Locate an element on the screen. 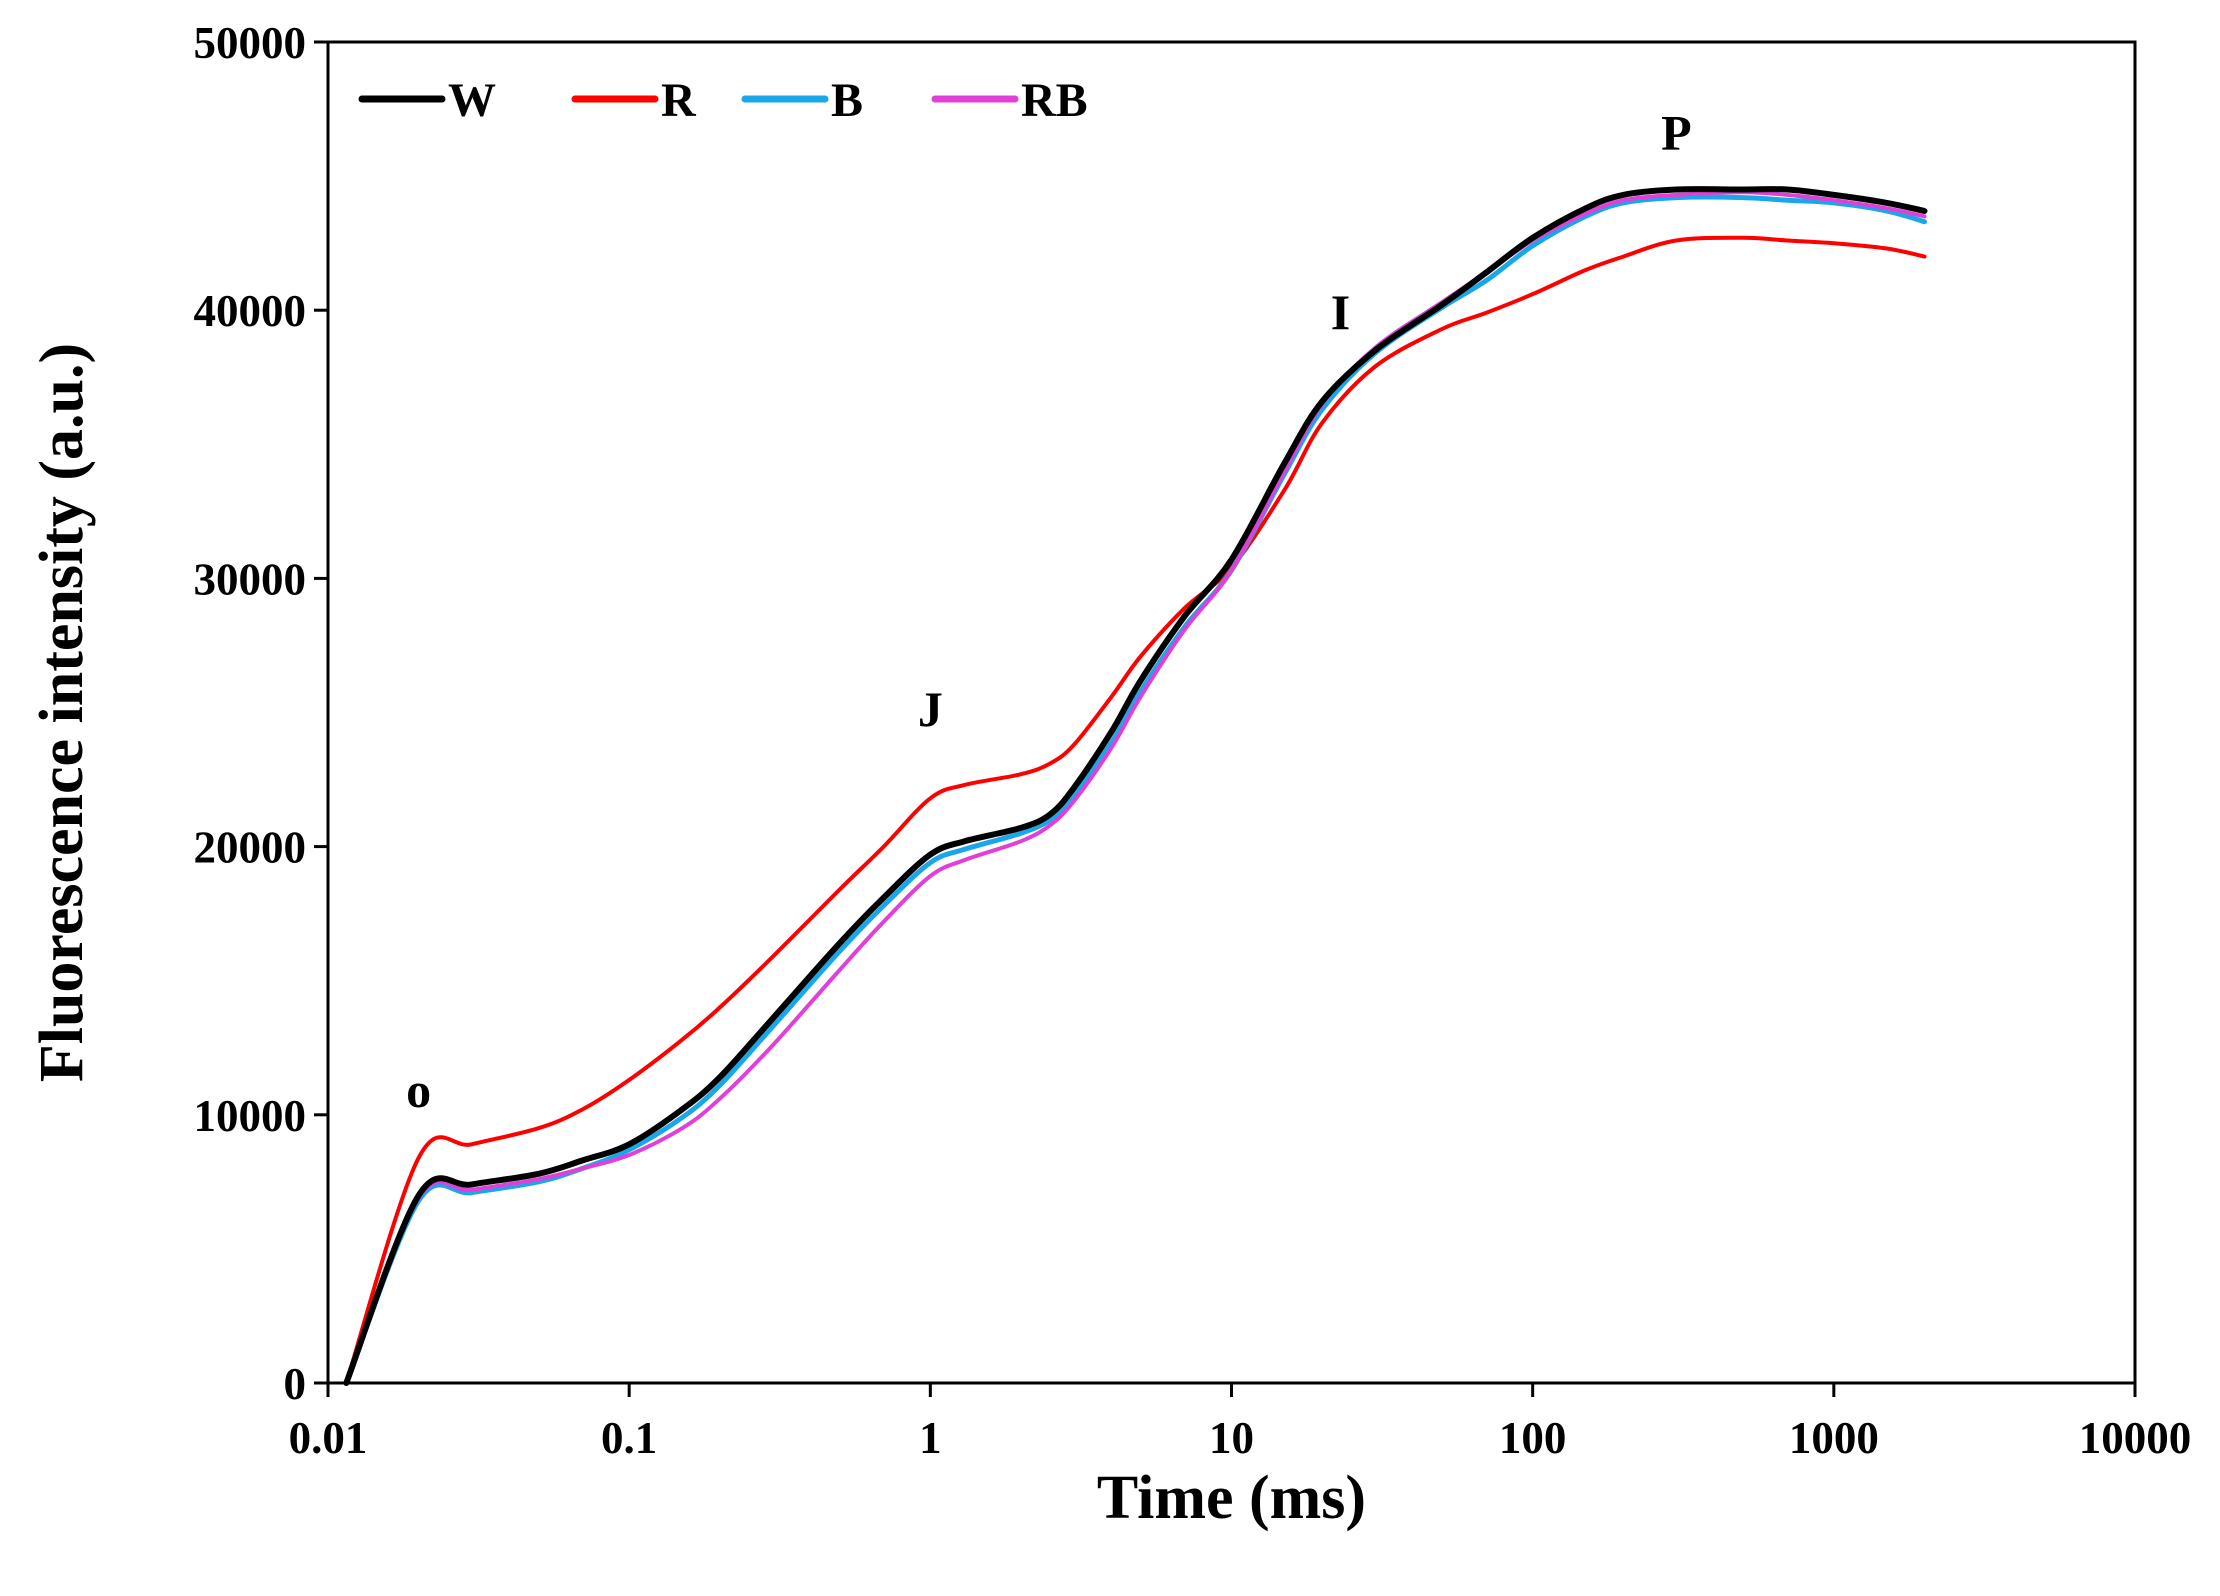 The height and width of the screenshot is (1596, 2220). y-tick-label: 10000 is located at coordinates (250, 1116).